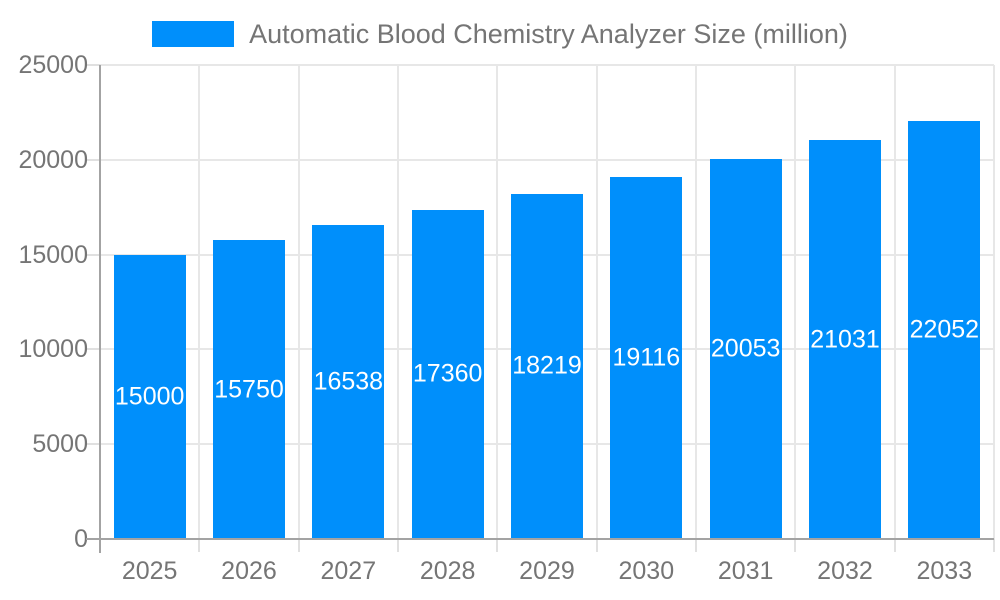 The height and width of the screenshot is (600, 1000). What do you see at coordinates (53, 254) in the screenshot?
I see `y-tick-label: 15000` at bounding box center [53, 254].